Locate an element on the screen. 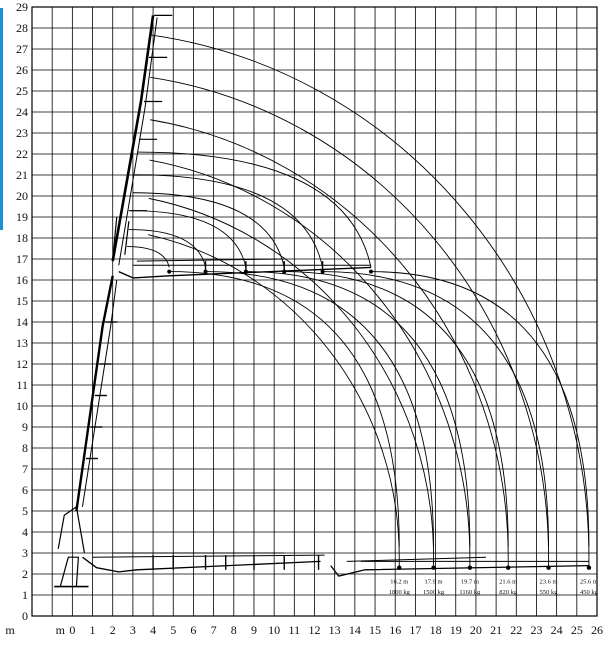 The height and width of the screenshot is (646, 616). y-tick-label: 24 is located at coordinates (22, 112).